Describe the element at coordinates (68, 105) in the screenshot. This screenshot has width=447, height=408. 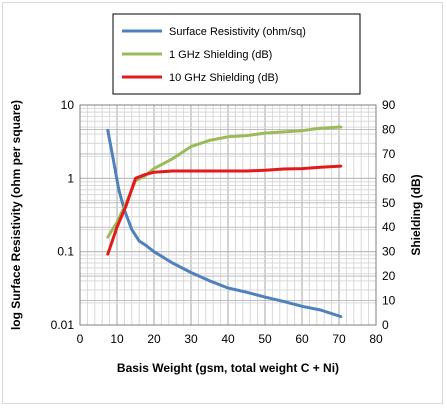
I see `y-left-tick-label: 10` at that location.